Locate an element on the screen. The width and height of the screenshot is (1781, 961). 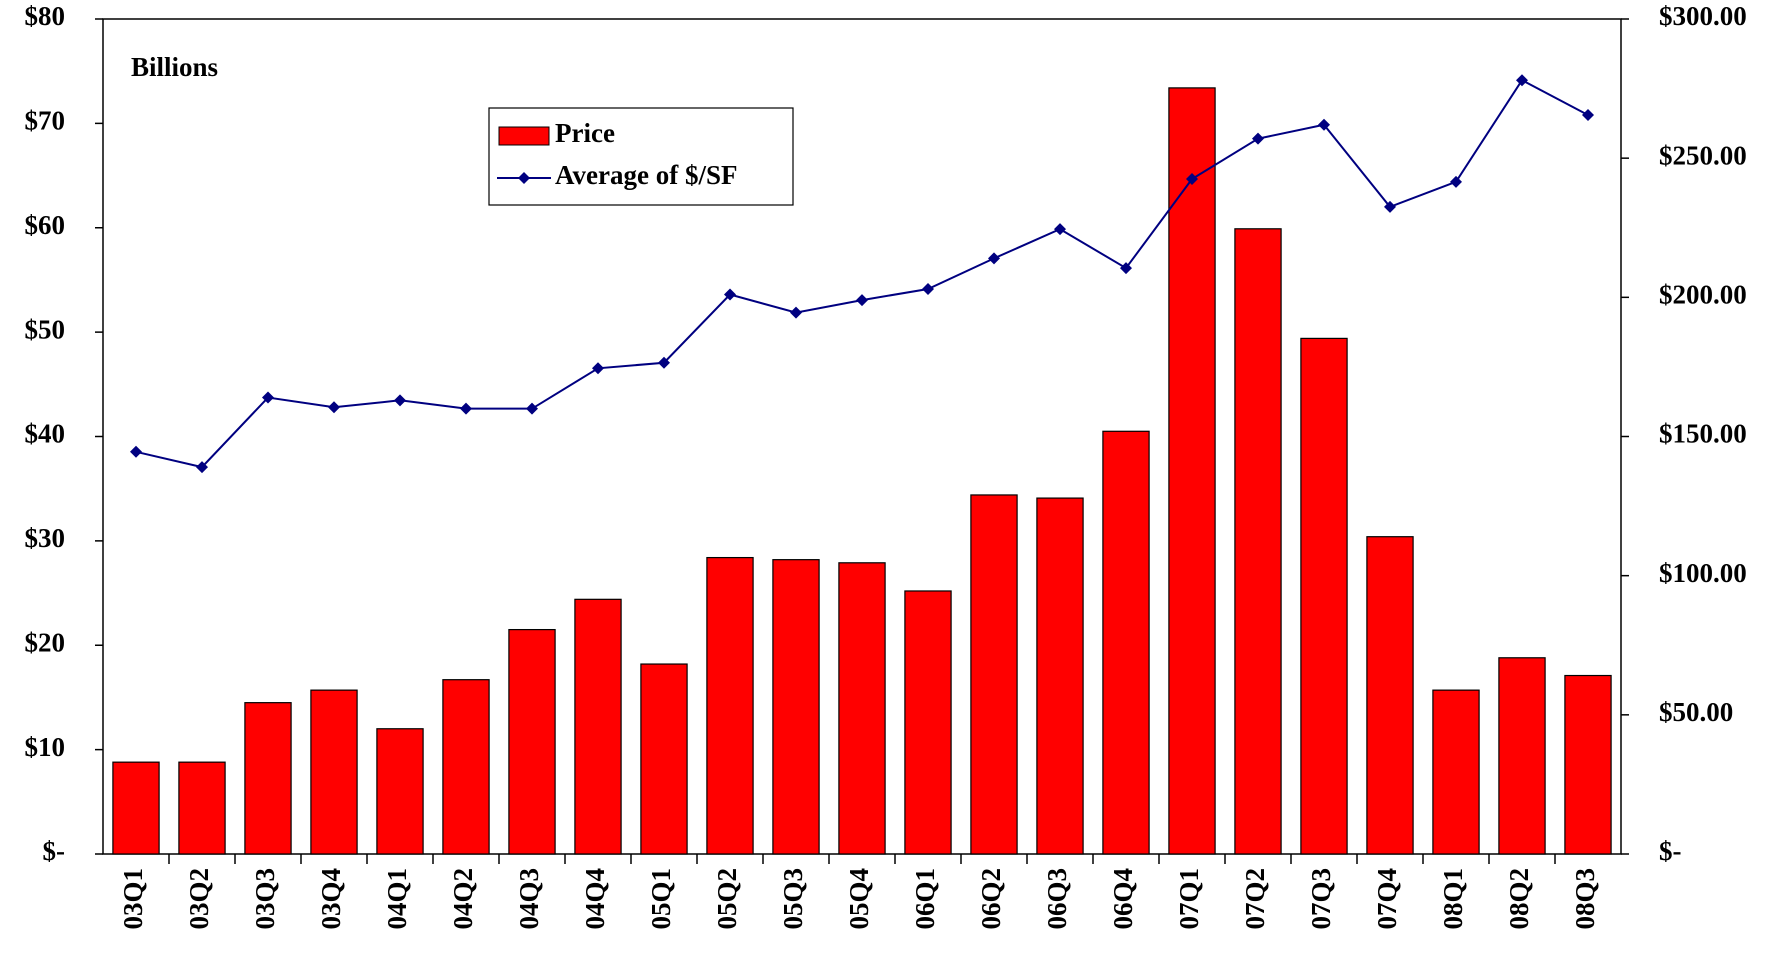
y-tick-label: $80 is located at coordinates (45, 16).